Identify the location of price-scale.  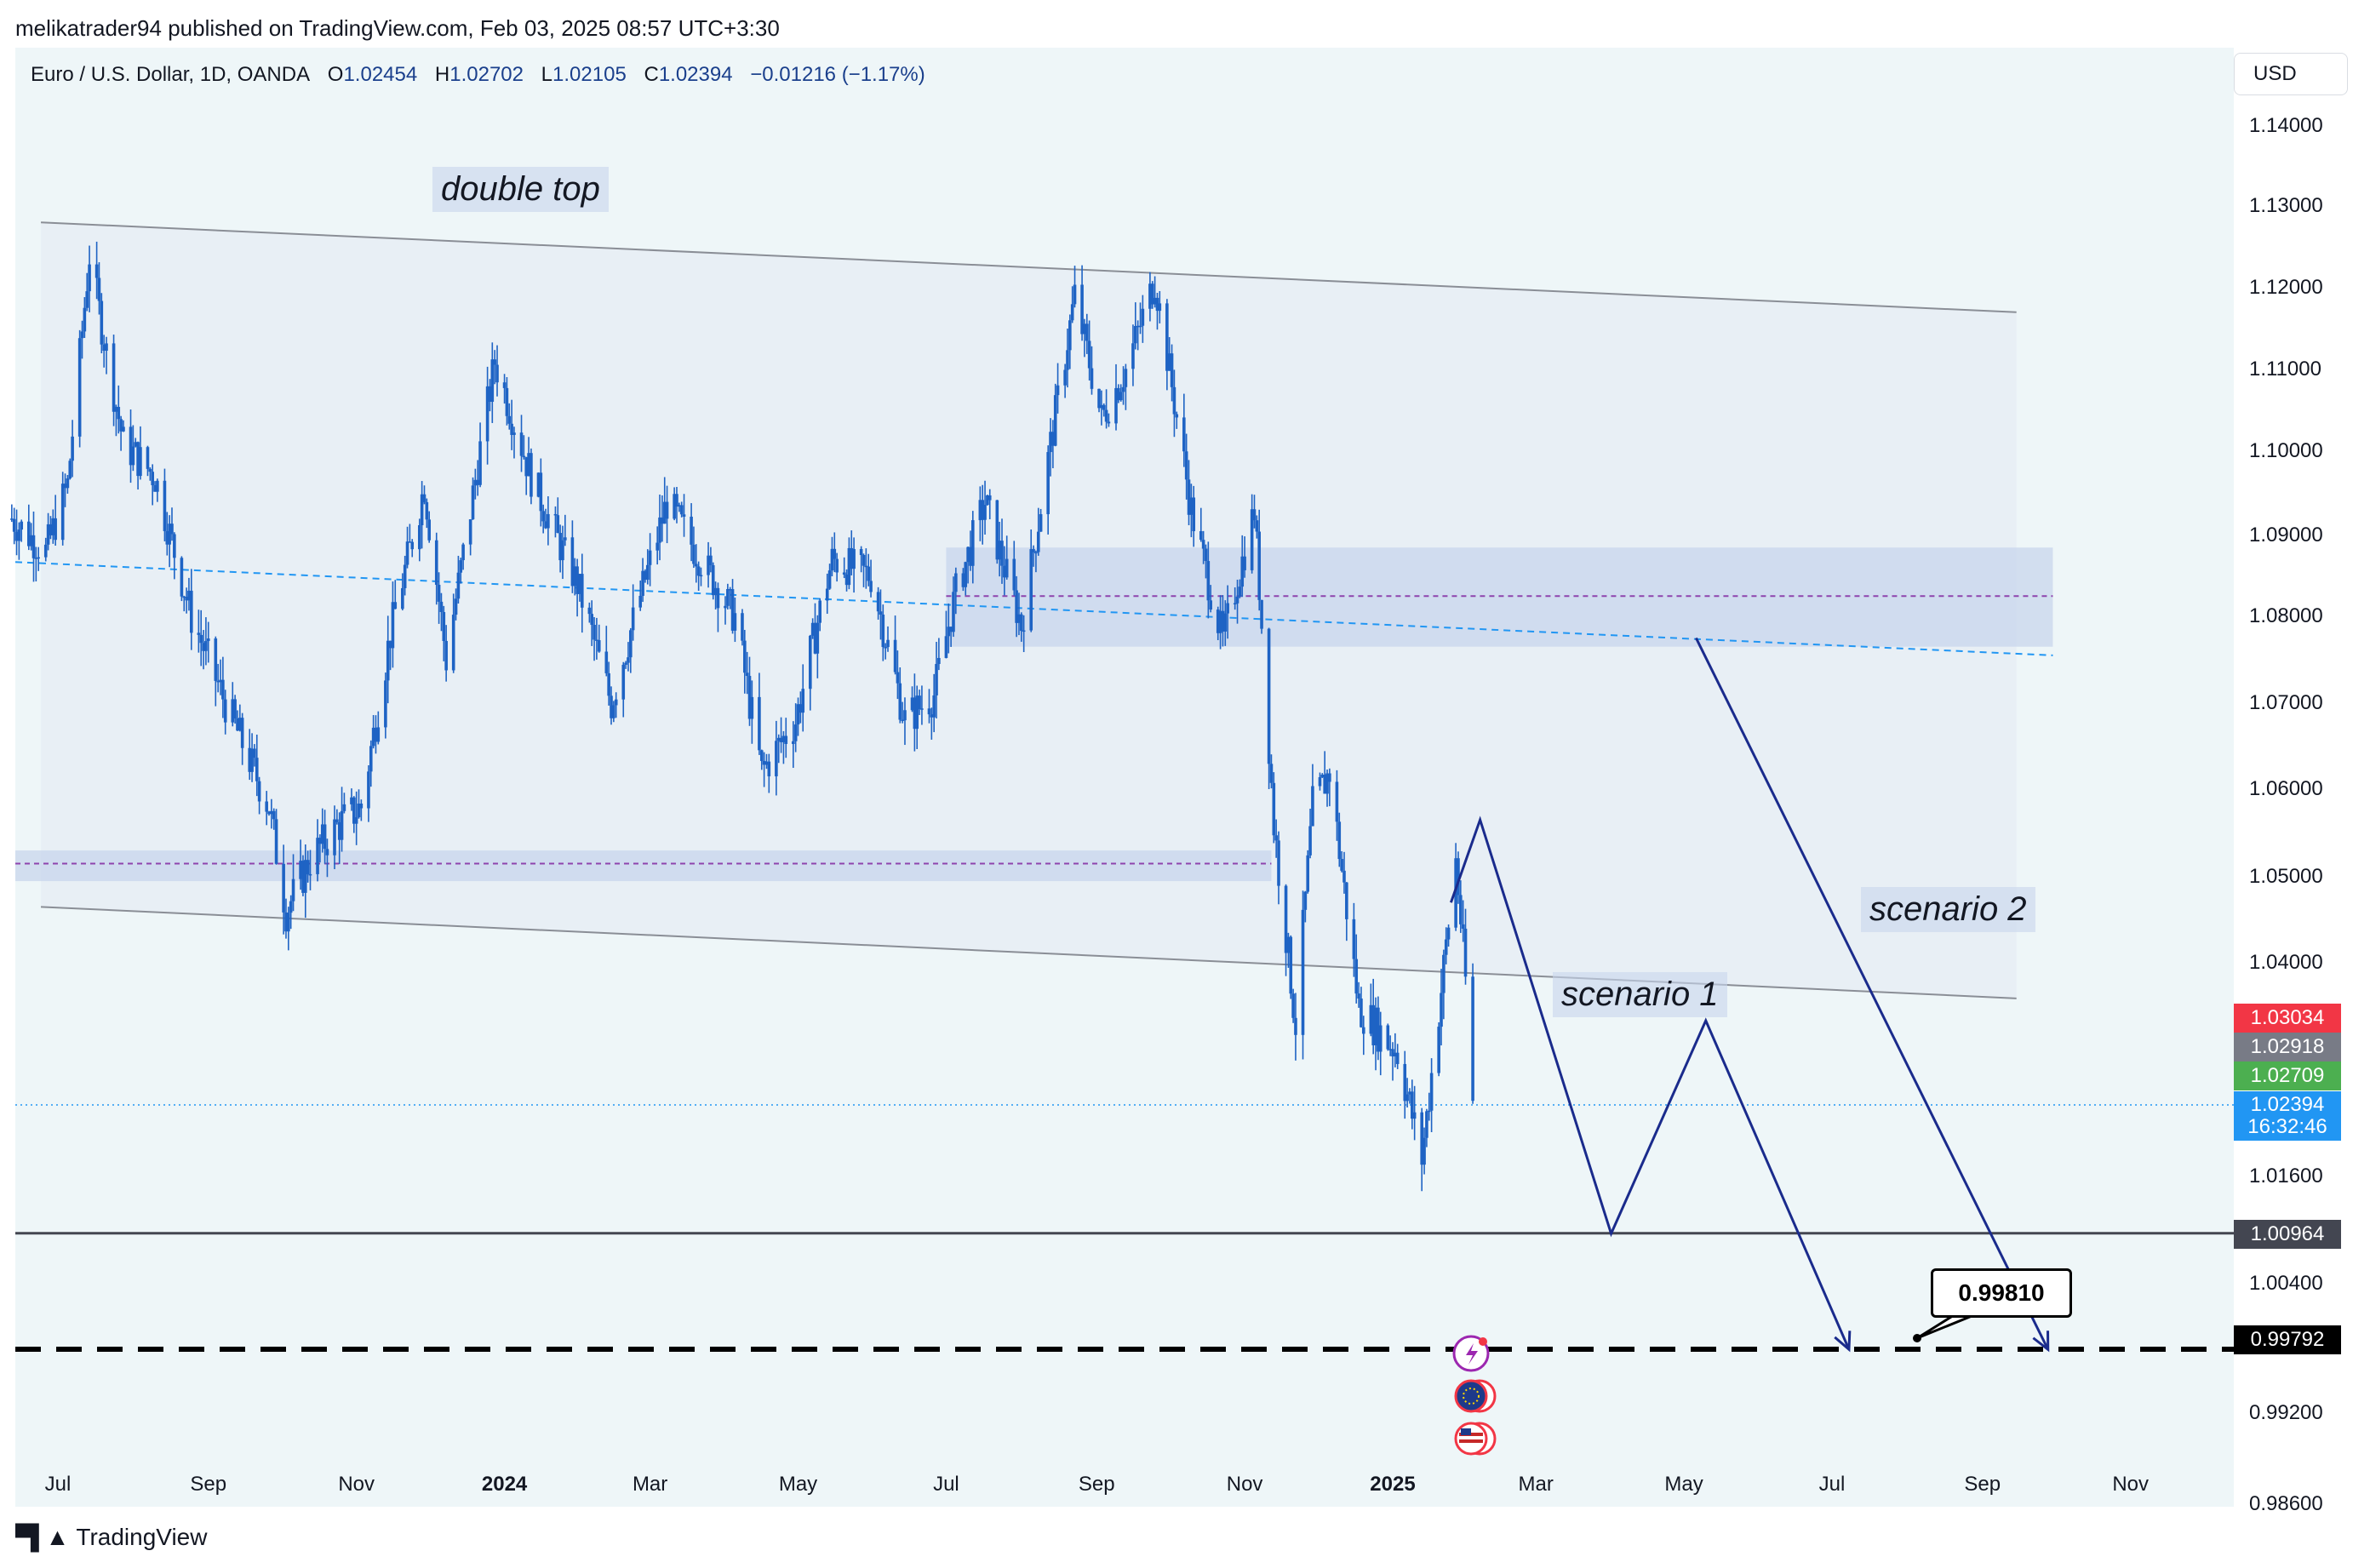
(2302, 777).